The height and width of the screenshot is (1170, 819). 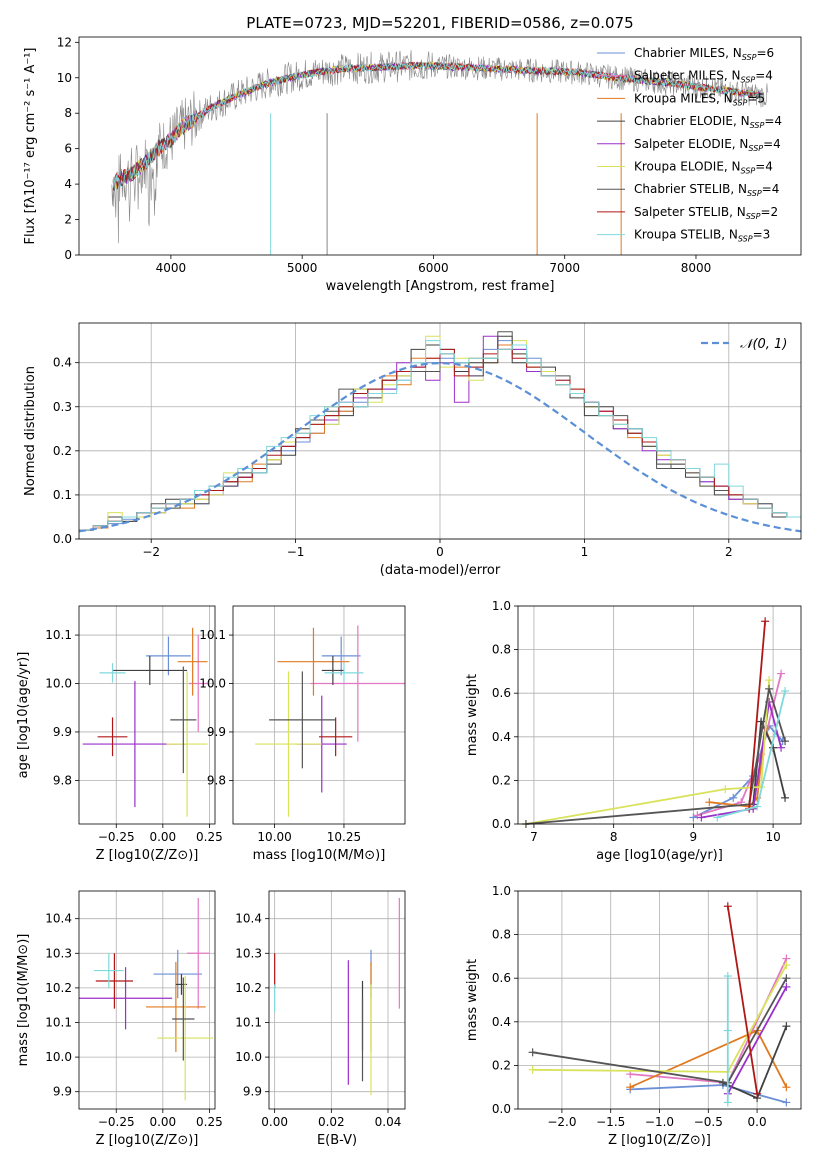 What do you see at coordinates (30, 146) in the screenshot?
I see `y-axis-label: Flux [fλ10⁻¹⁷ erg cm⁻² s⁻¹ A⁻¹]` at bounding box center [30, 146].